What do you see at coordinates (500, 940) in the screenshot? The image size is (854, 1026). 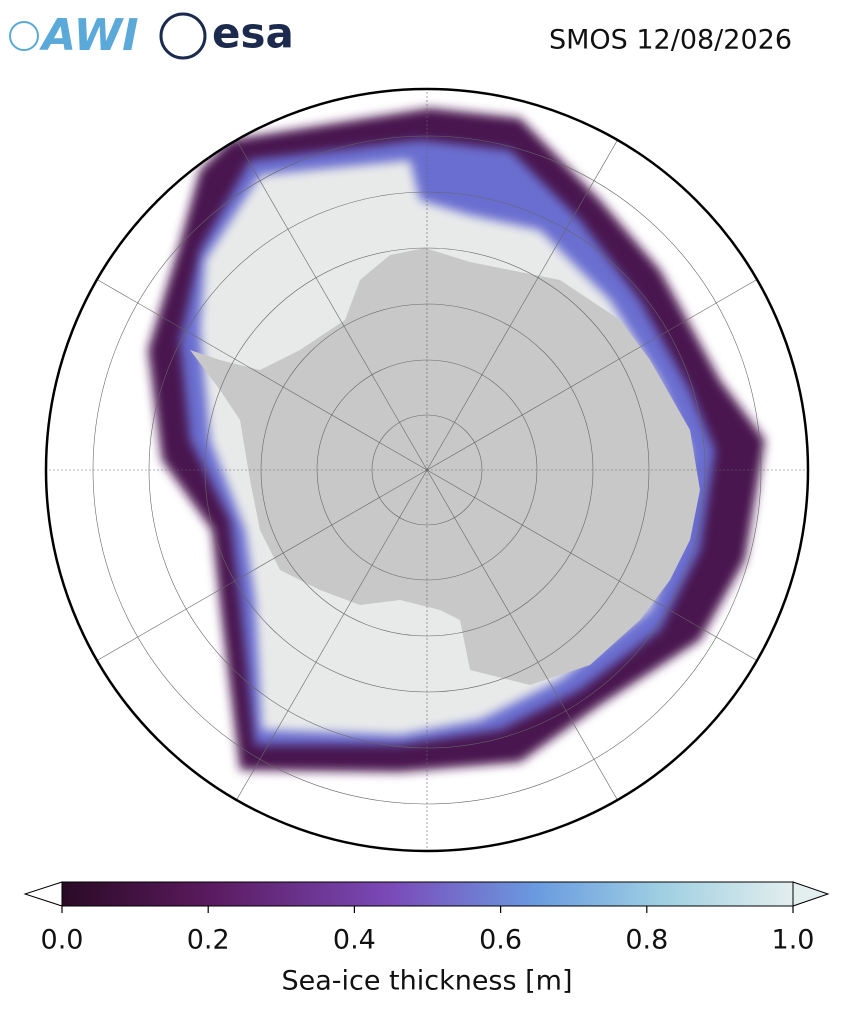 I see `colorbar-tick-label: 0.6` at bounding box center [500, 940].